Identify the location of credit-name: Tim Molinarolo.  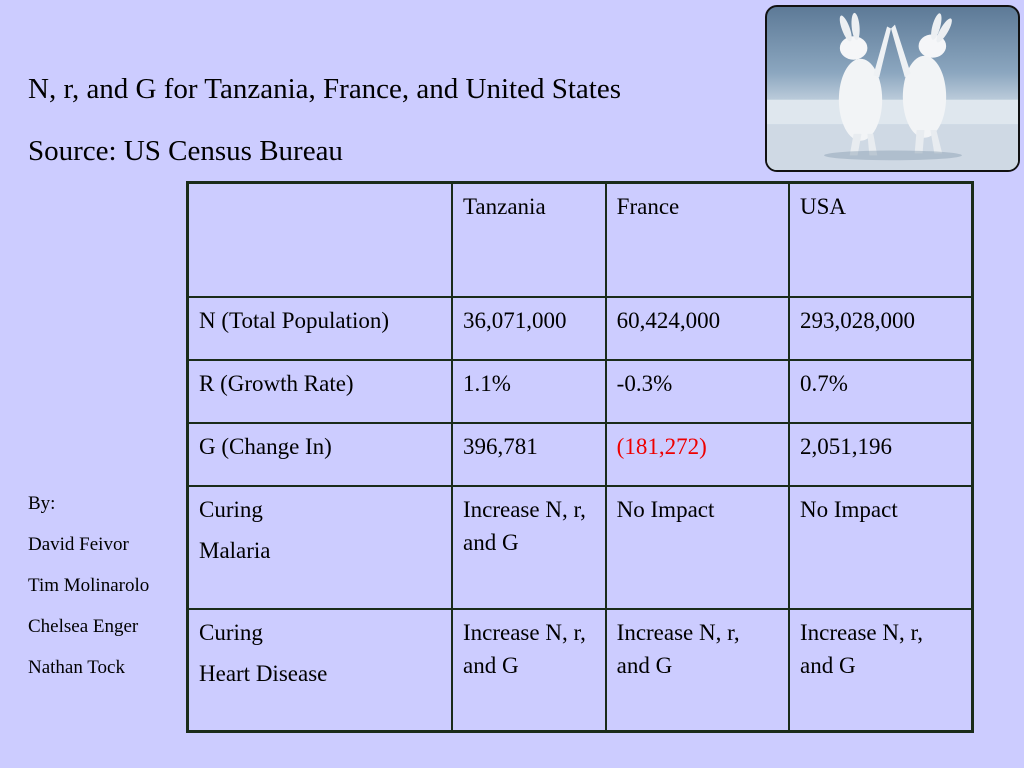
(89, 585).